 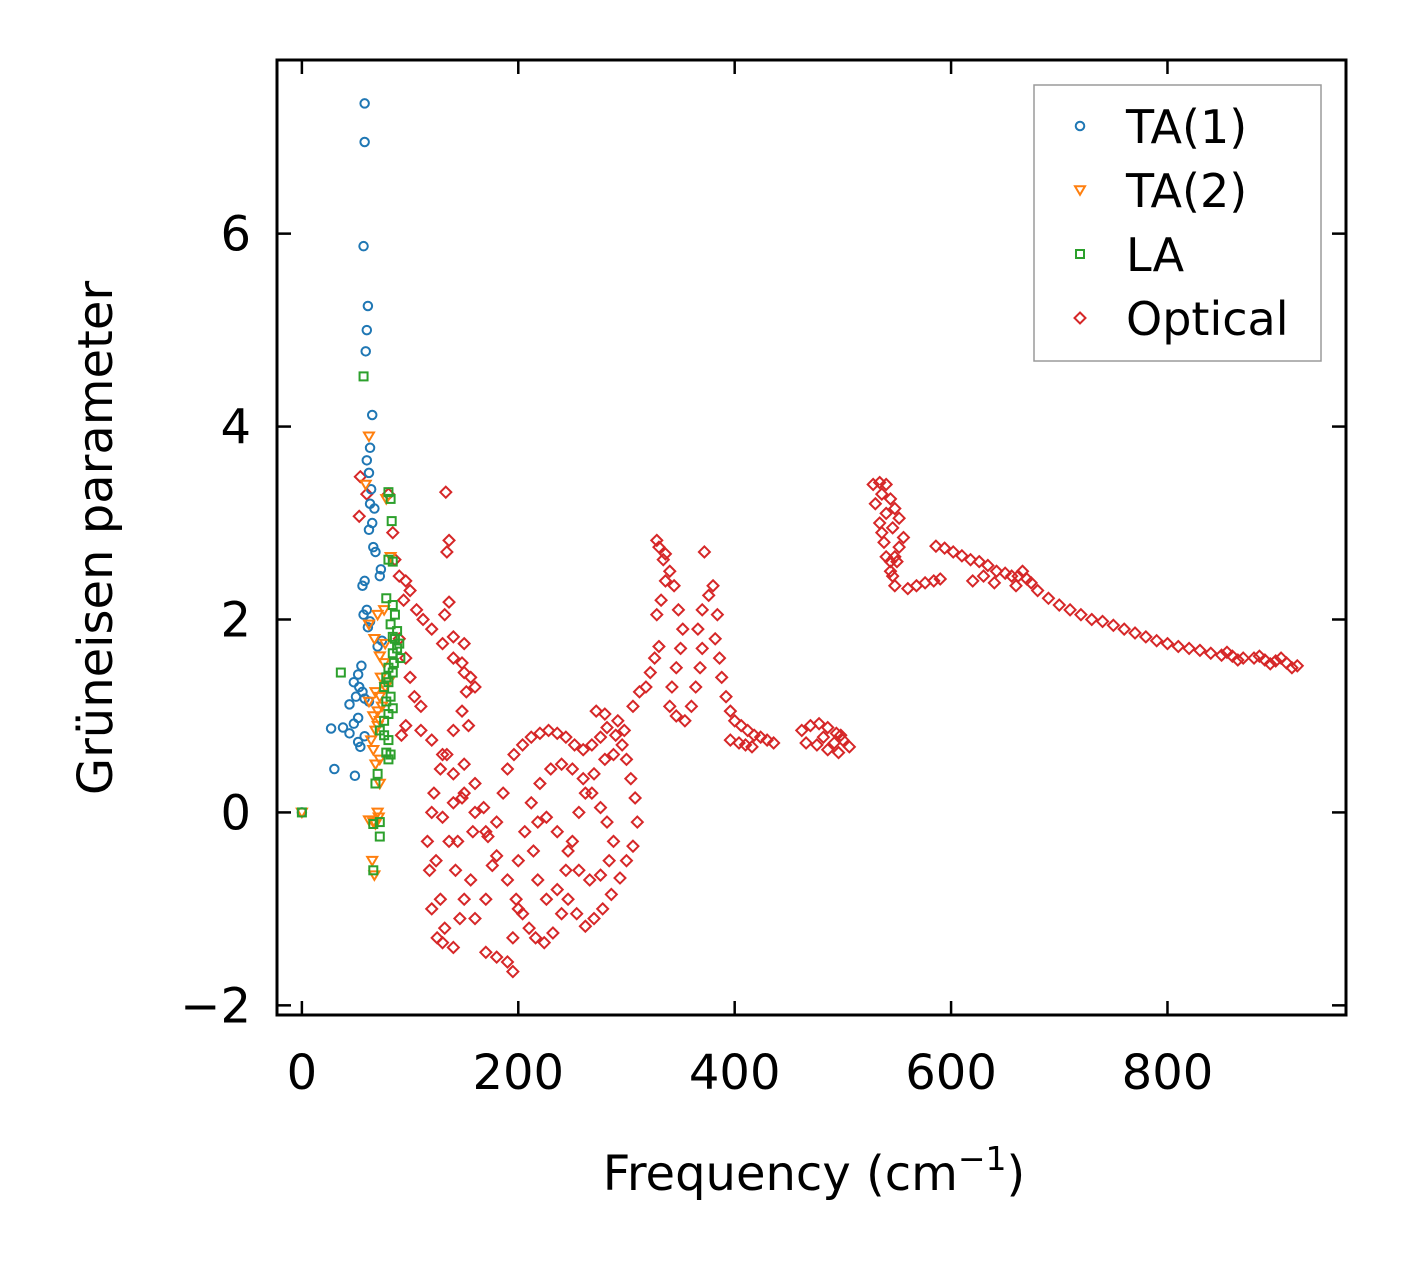 What do you see at coordinates (302, 1073) in the screenshot?
I see `x-tick-label: 0` at bounding box center [302, 1073].